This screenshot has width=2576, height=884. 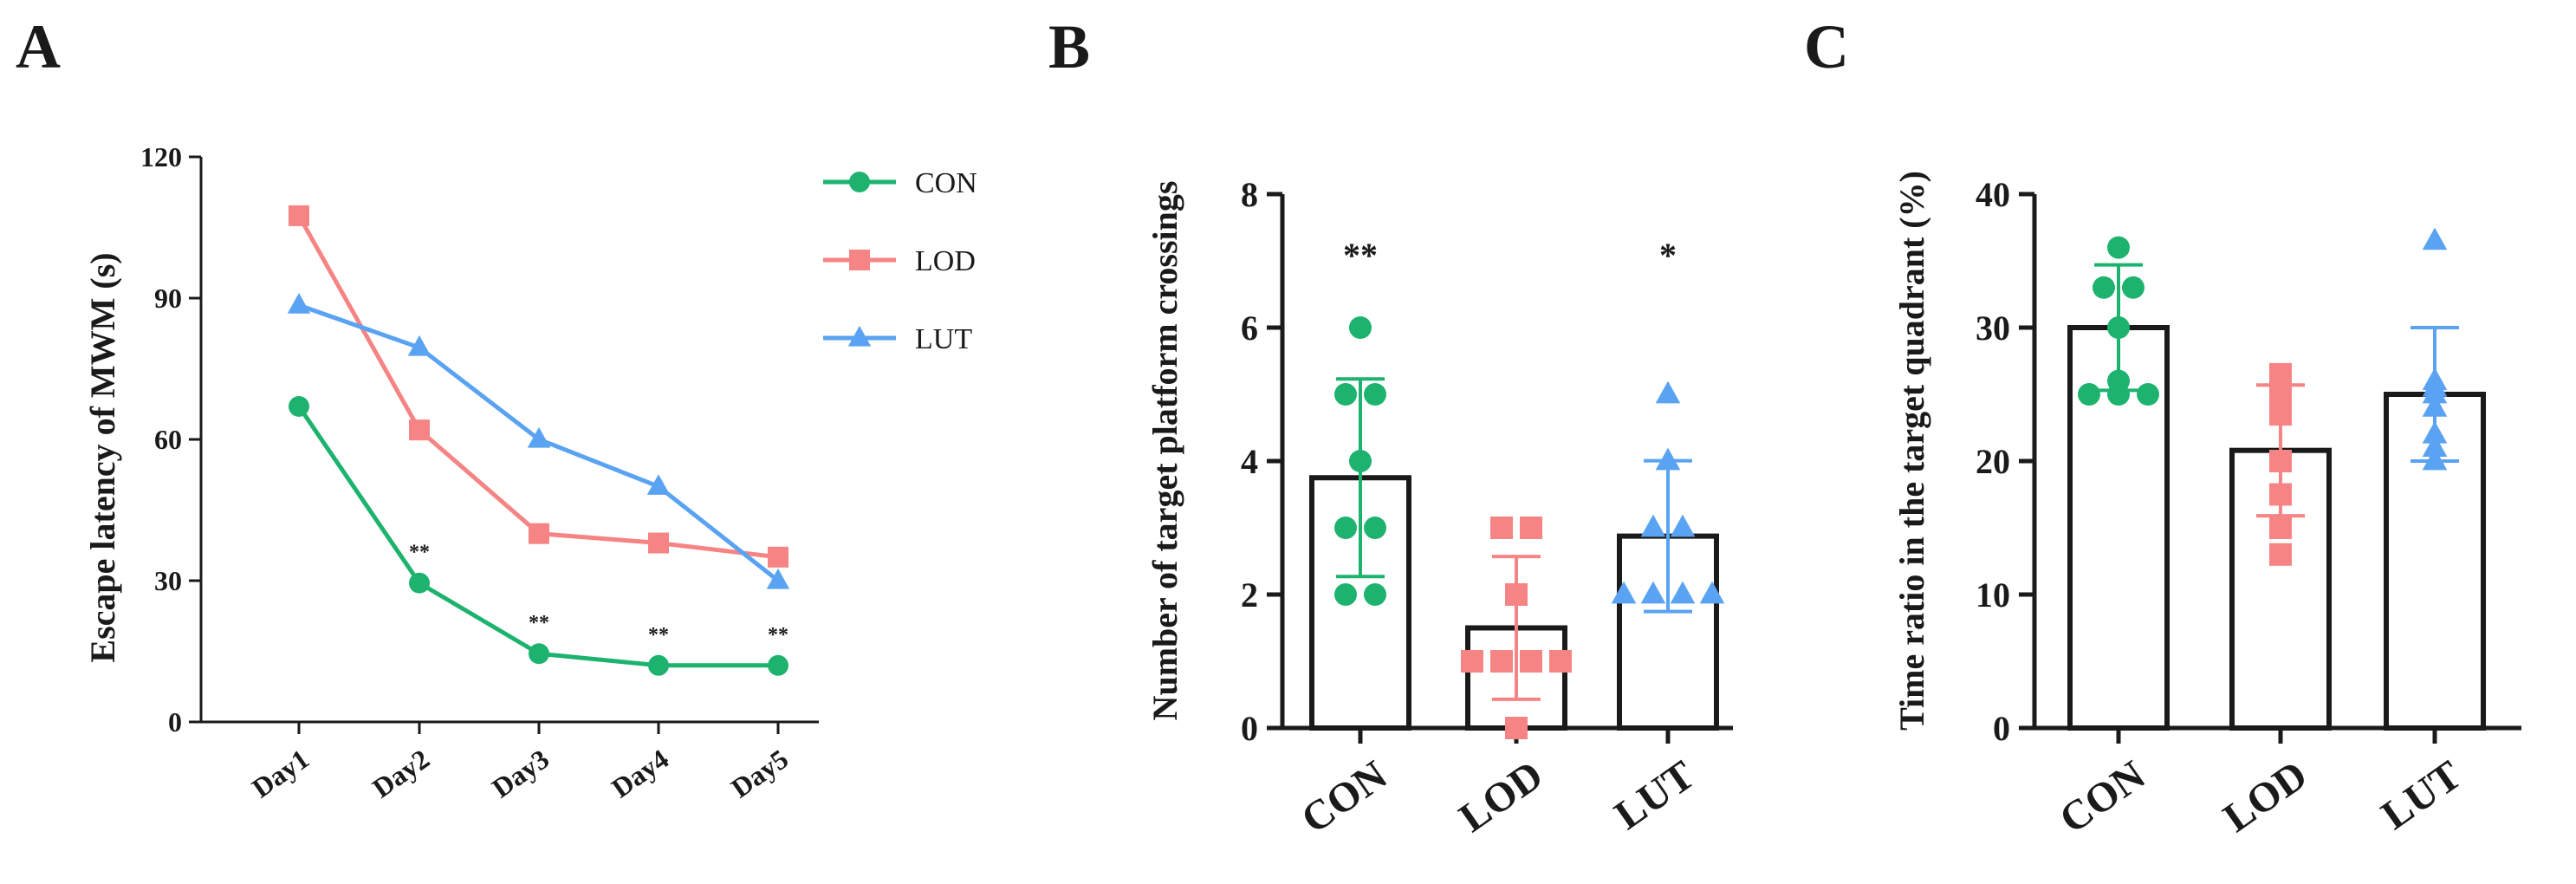 What do you see at coordinates (2001, 728) in the screenshot?
I see `panel-c-y-tick-label: 0` at bounding box center [2001, 728].